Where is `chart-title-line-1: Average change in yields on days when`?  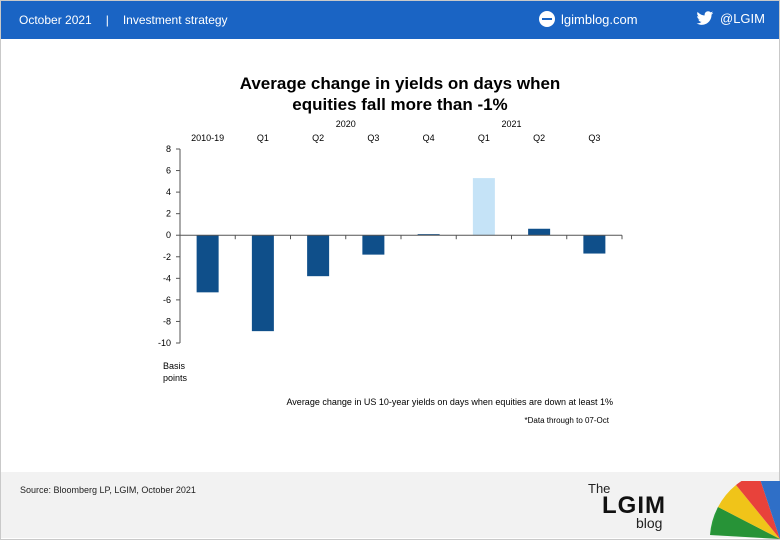
chart-title-line-1: Average change in yields on days when is located at coordinates (400, 83).